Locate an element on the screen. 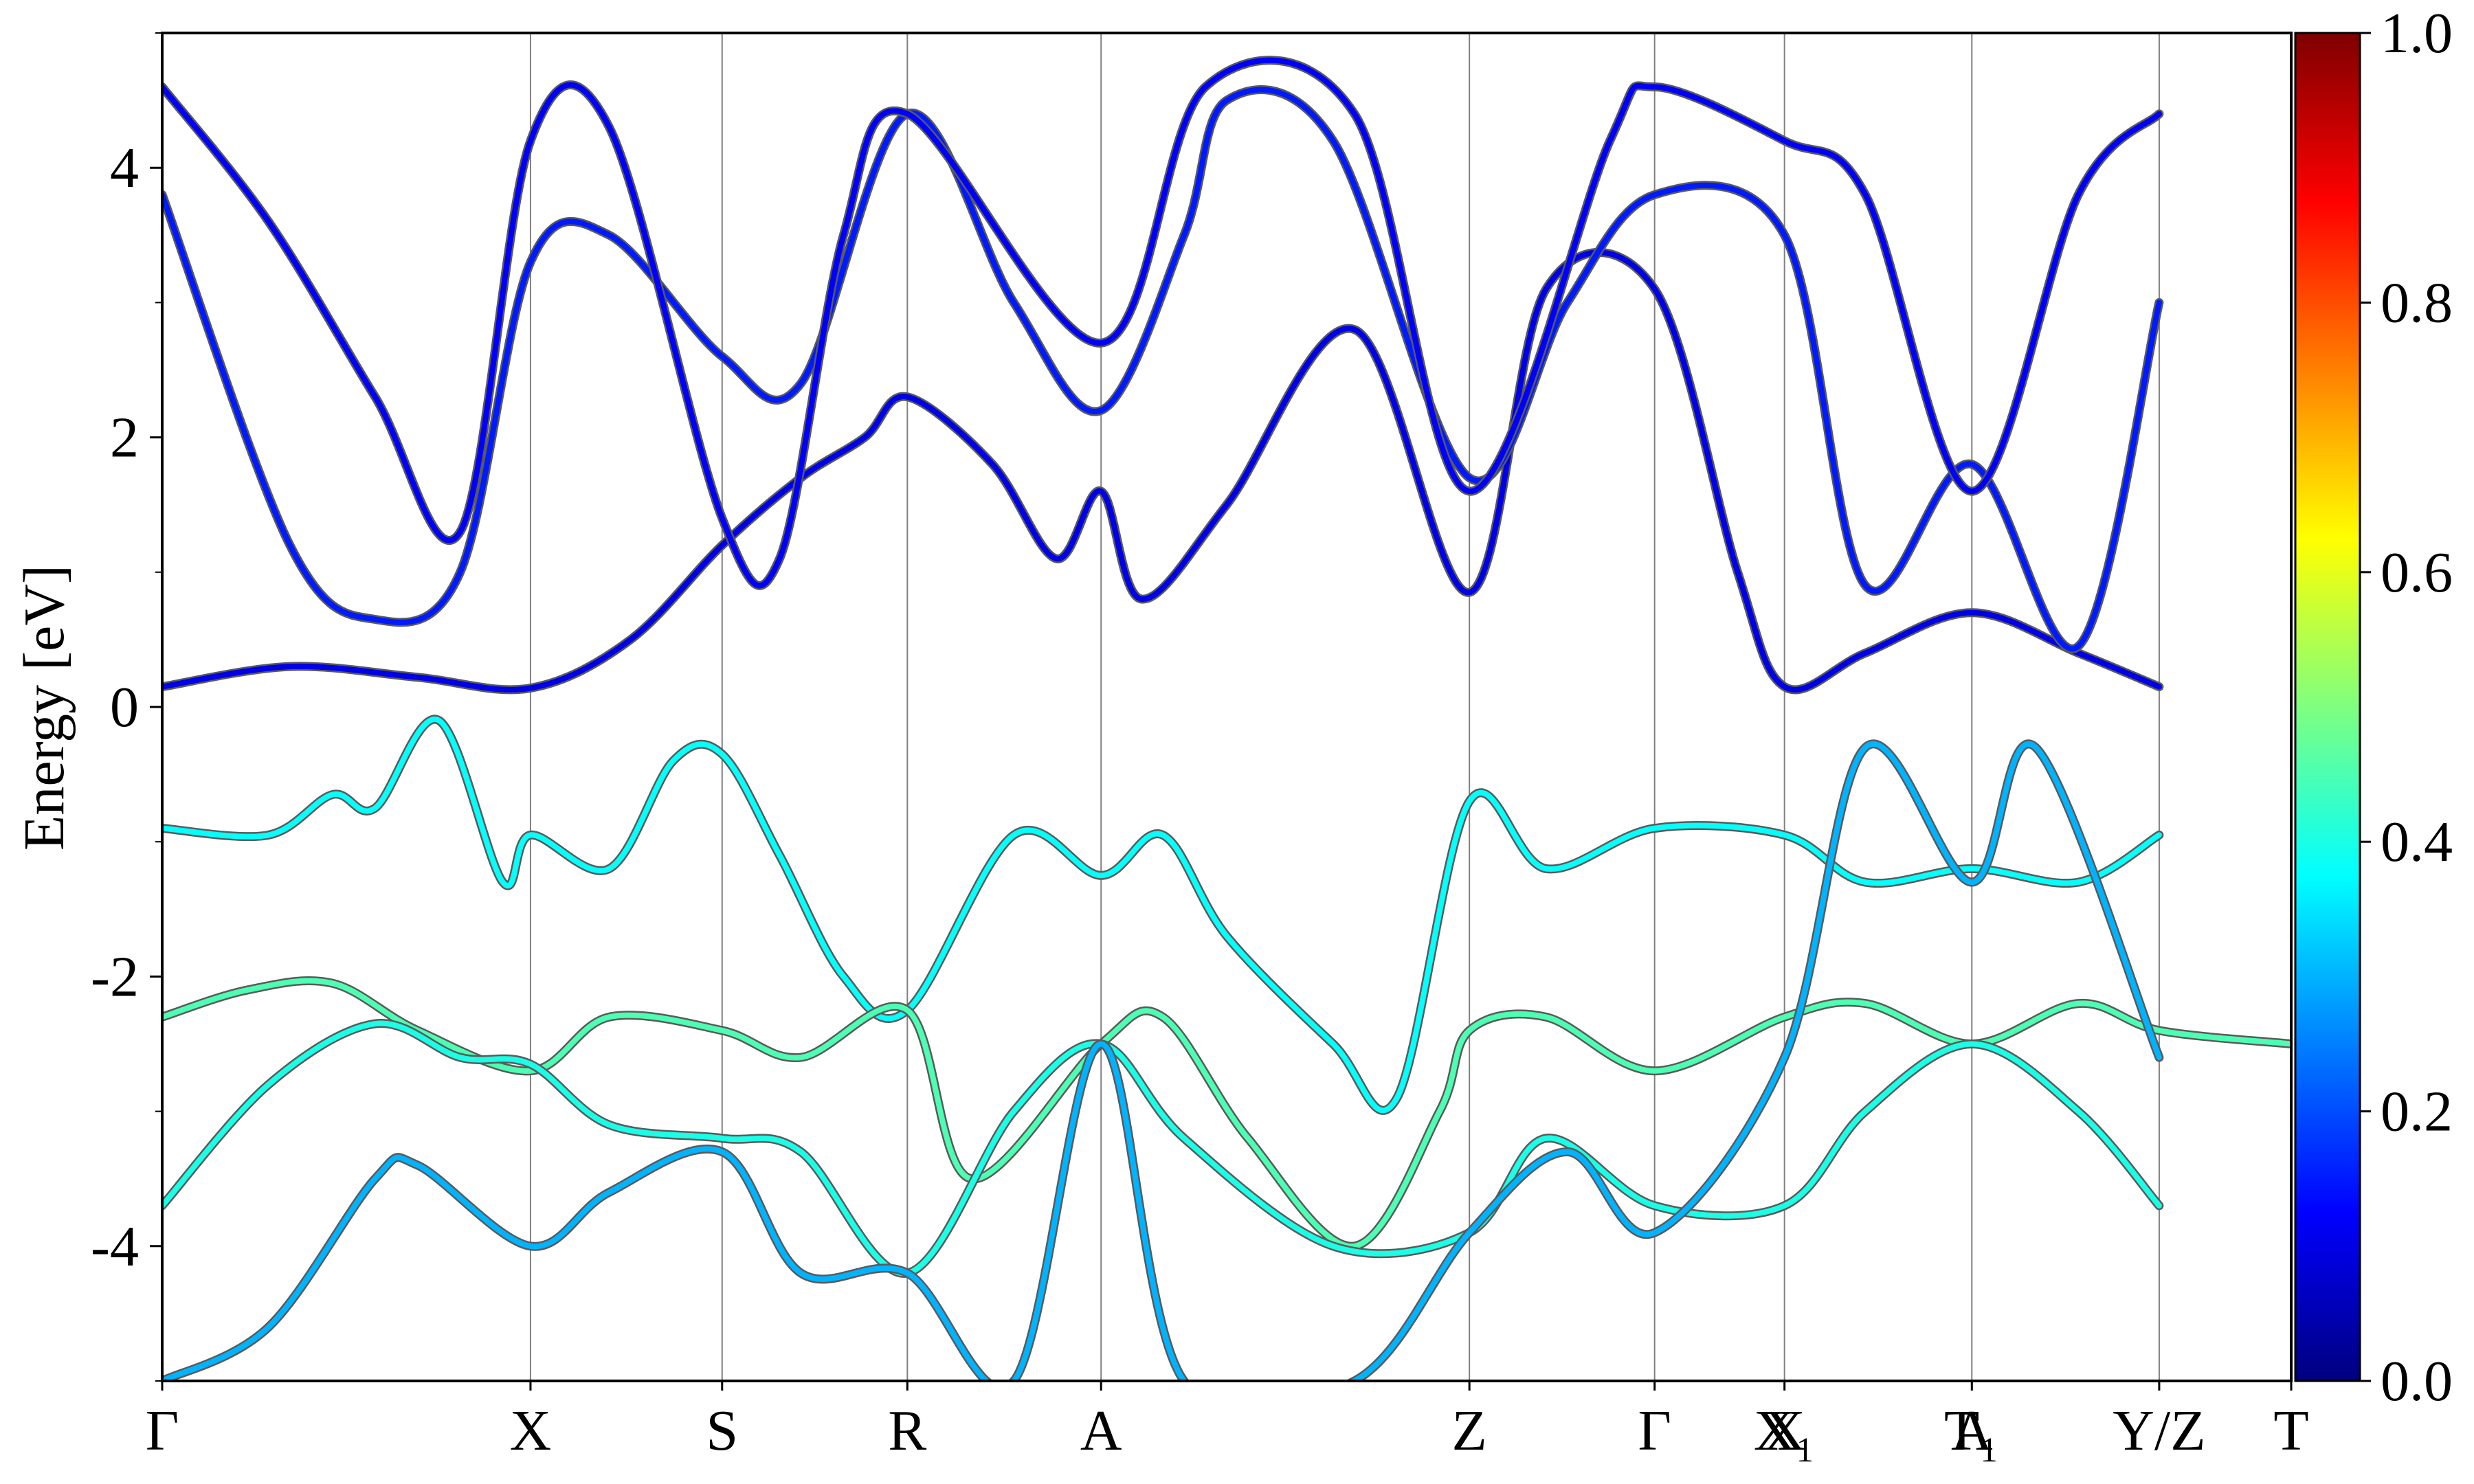 The width and height of the screenshot is (2474, 1484). colorbar-tick-label: 0.4 is located at coordinates (2417, 842).